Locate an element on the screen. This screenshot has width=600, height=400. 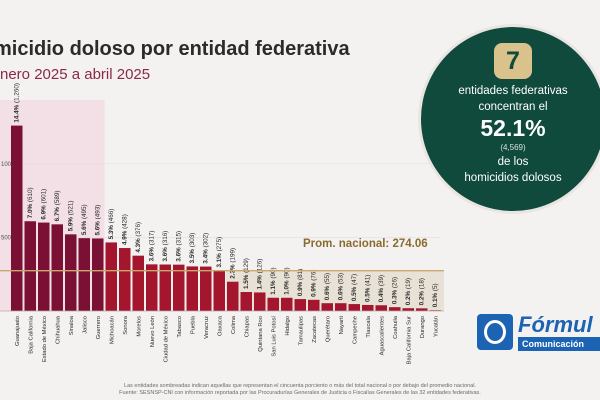
page-title: micidio doloso por entidad federativa is located at coordinates (175, 49).